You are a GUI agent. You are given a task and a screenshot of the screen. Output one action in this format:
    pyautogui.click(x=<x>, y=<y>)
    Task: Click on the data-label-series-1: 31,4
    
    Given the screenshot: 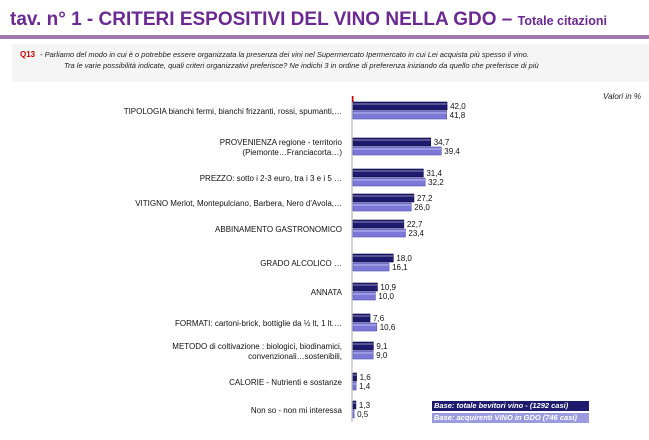 What is the action you would take?
    pyautogui.click(x=434, y=173)
    